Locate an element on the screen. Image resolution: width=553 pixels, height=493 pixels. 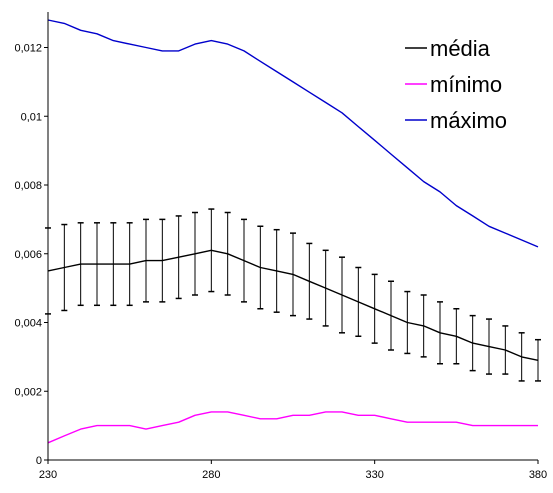
x-tick-label: 380 is located at coordinates (538, 475).